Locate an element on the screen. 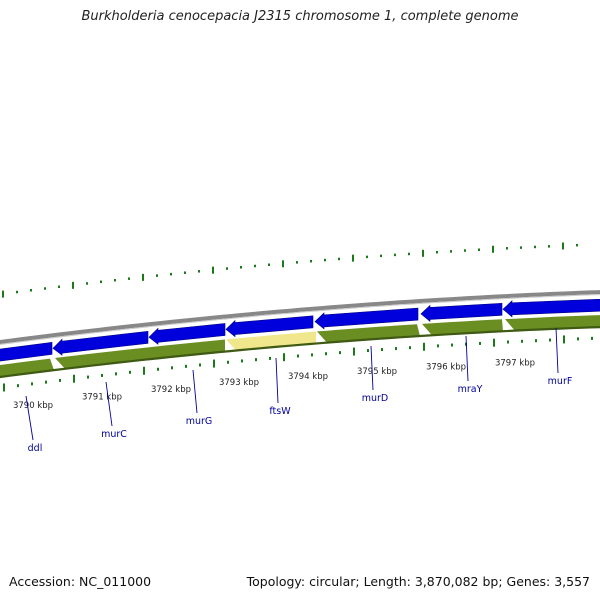  cds-arrow-layer is located at coordinates (300, 331).